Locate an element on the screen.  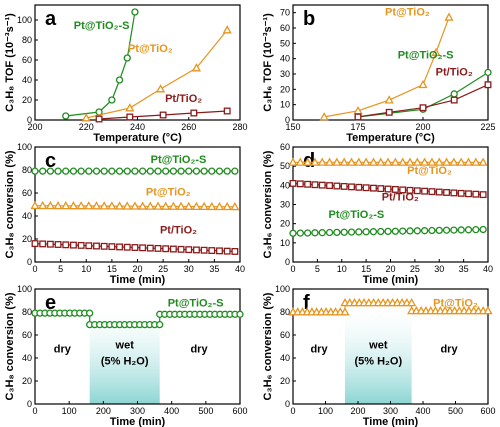
x-tick-label: 10 is located at coordinates (86, 269).